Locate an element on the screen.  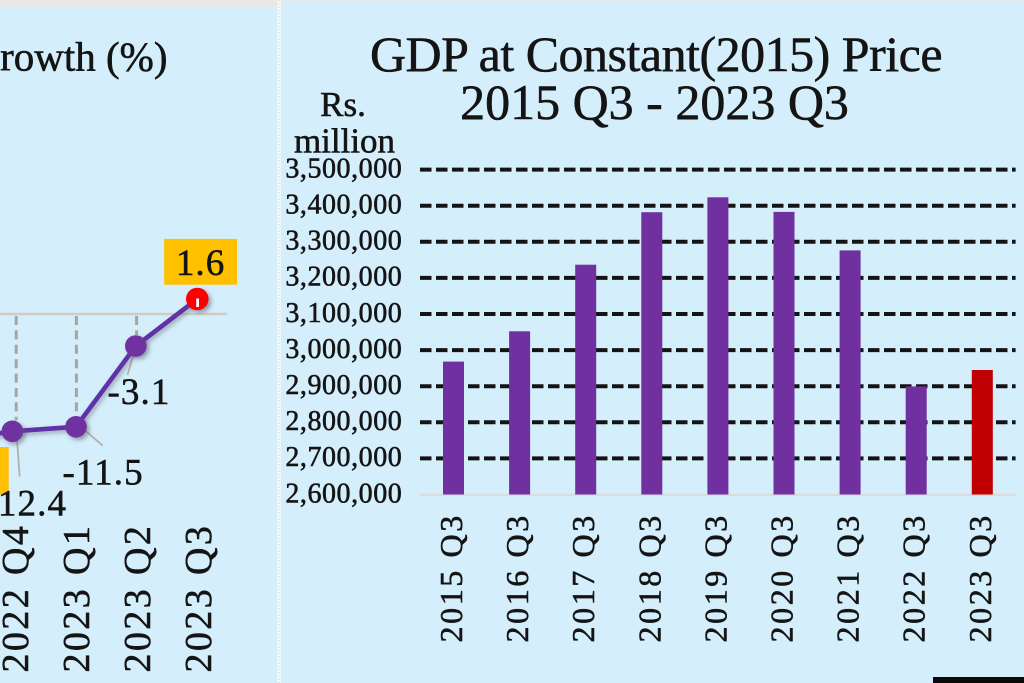
svg-text: 2023 Q1 is located at coordinates (77, 598).